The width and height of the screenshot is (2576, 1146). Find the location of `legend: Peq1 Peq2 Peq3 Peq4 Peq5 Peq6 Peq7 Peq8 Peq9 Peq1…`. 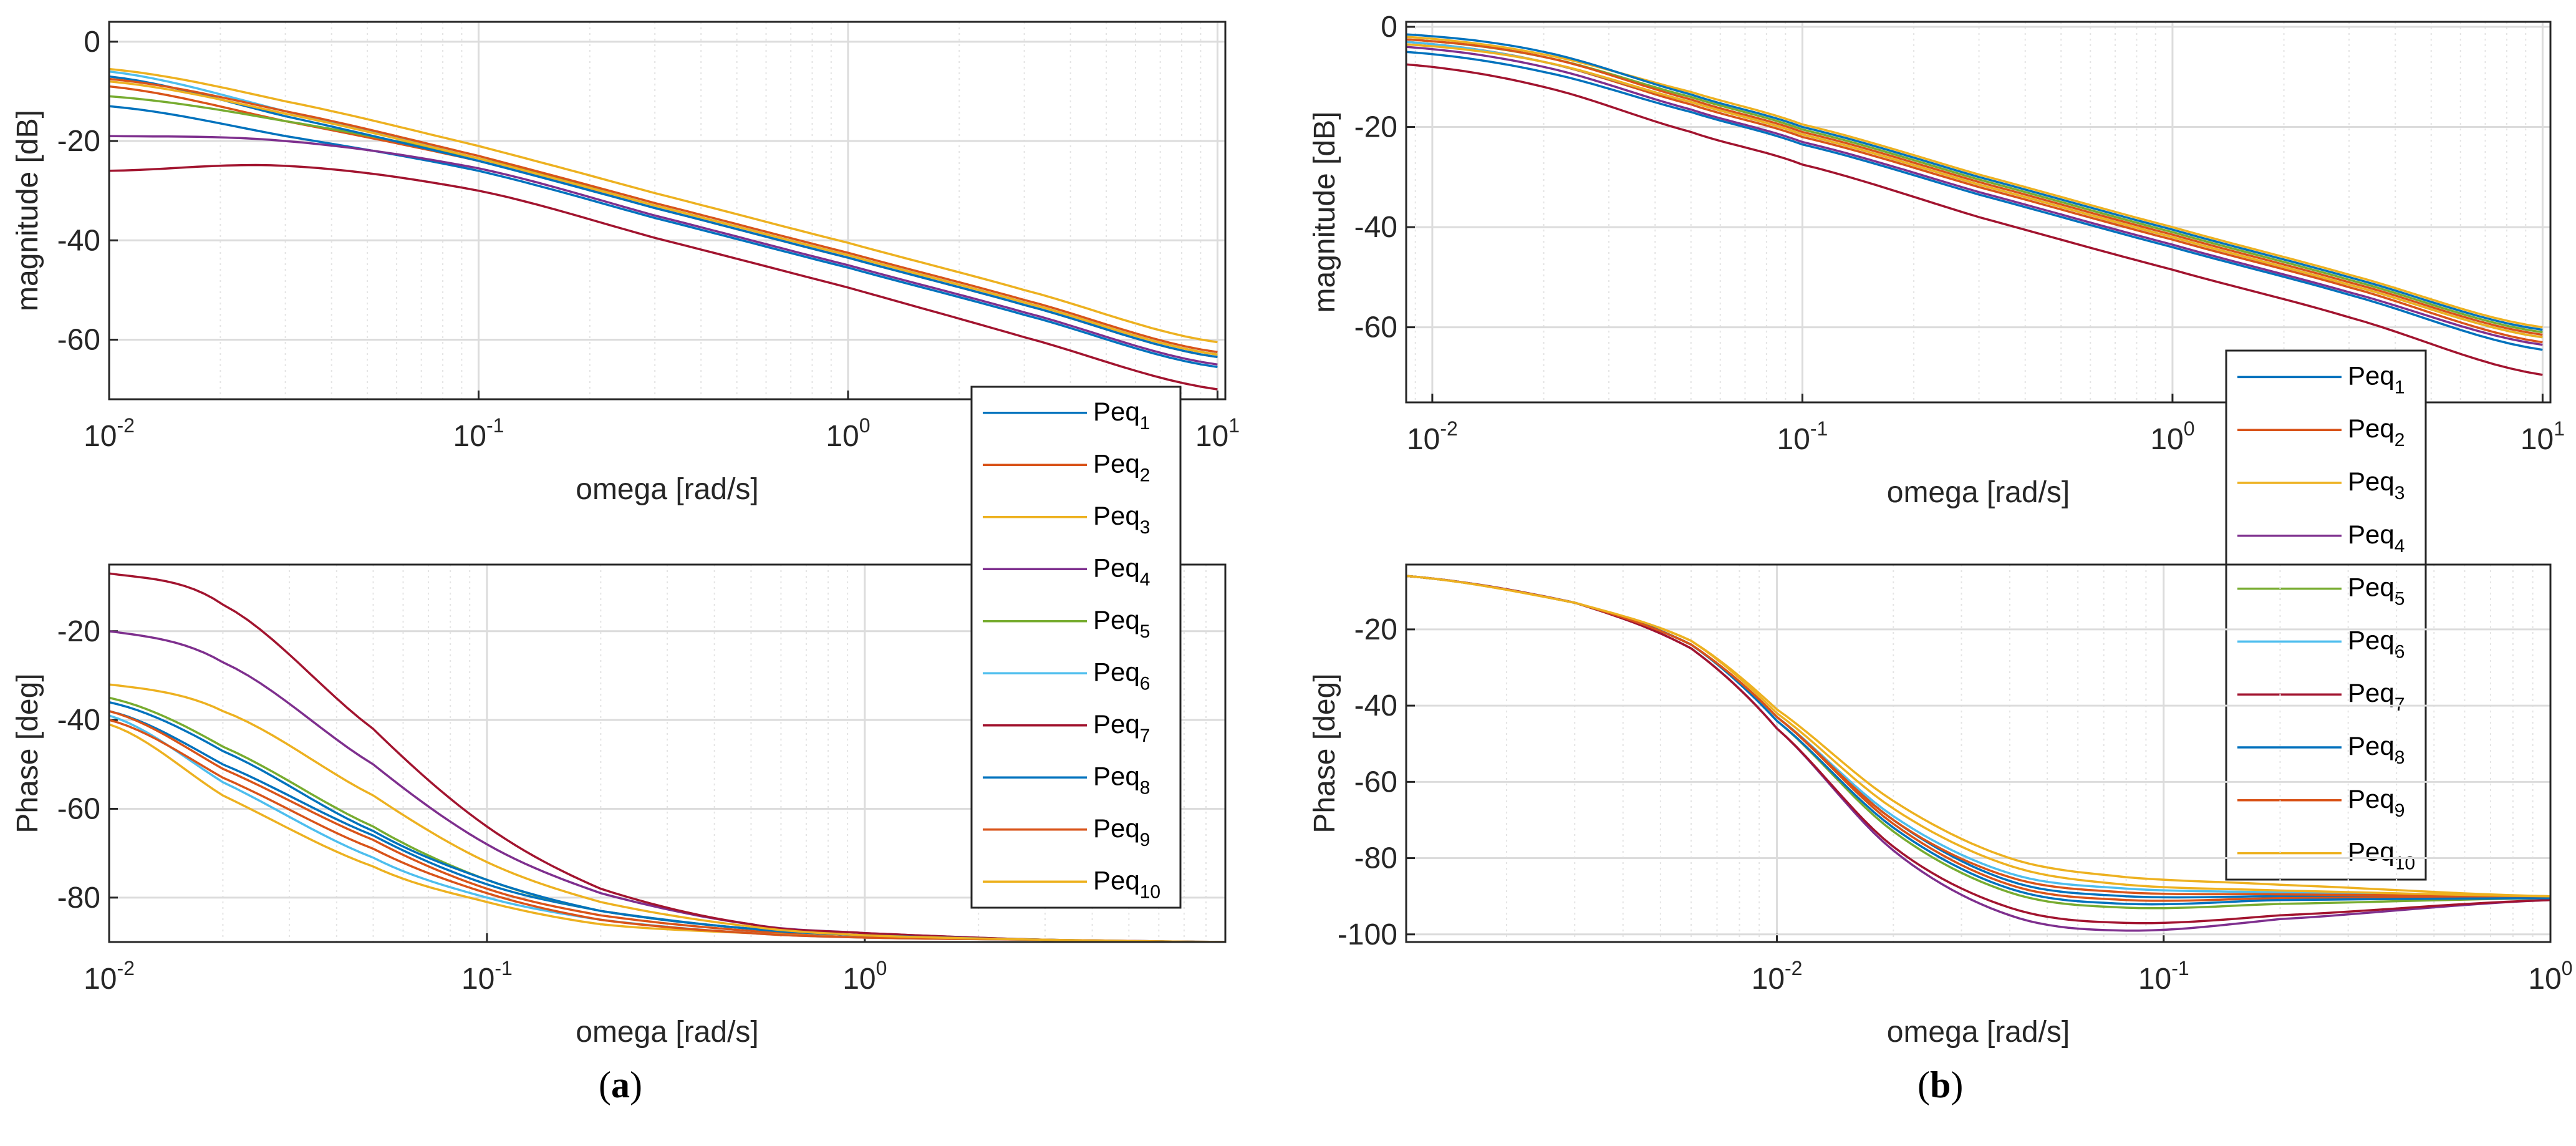

legend: Peq1 Peq2 Peq3 Peq4 Peq5 Peq6 Peq7 Peq8 Peq9 Peq1… is located at coordinates (1076, 647).